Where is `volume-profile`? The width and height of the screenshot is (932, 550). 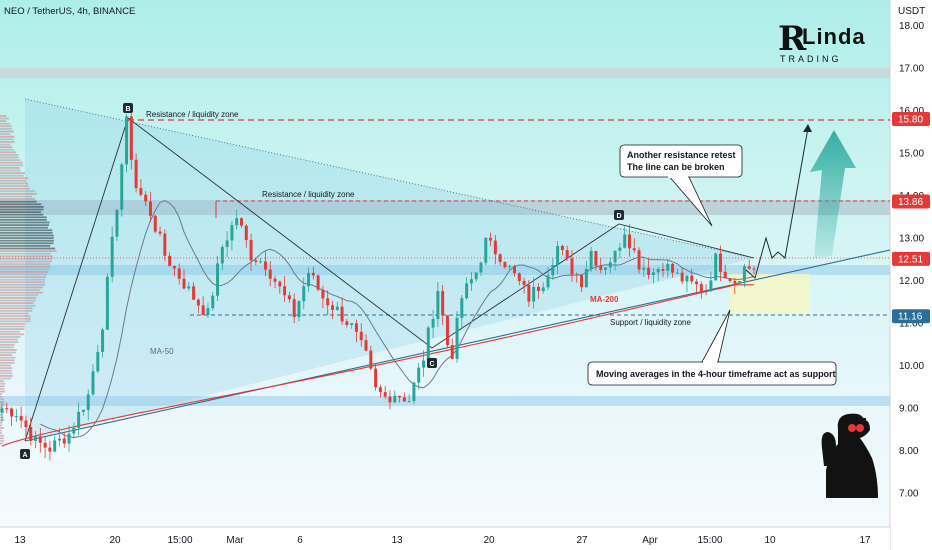 volume-profile is located at coordinates (28, 280).